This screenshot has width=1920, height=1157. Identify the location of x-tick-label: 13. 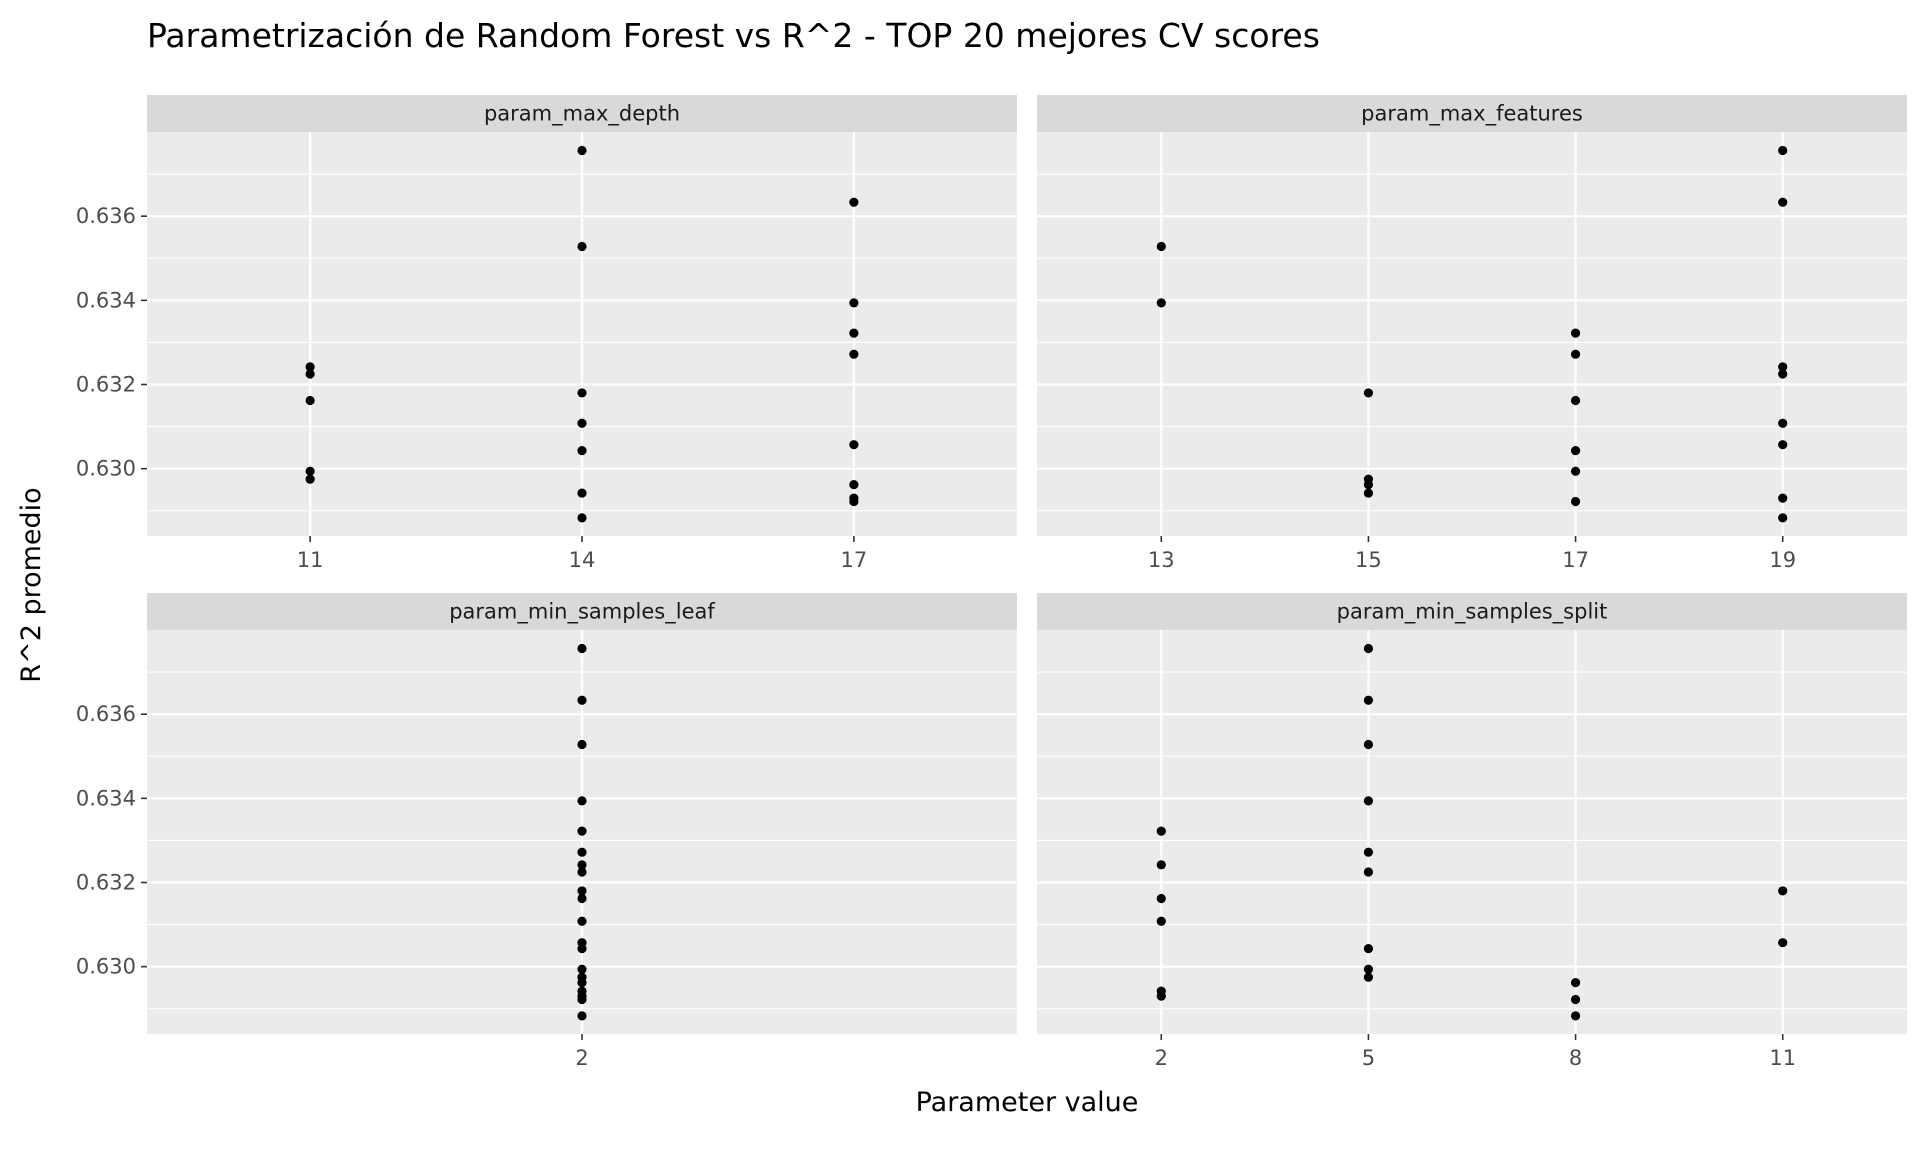
(1161, 560).